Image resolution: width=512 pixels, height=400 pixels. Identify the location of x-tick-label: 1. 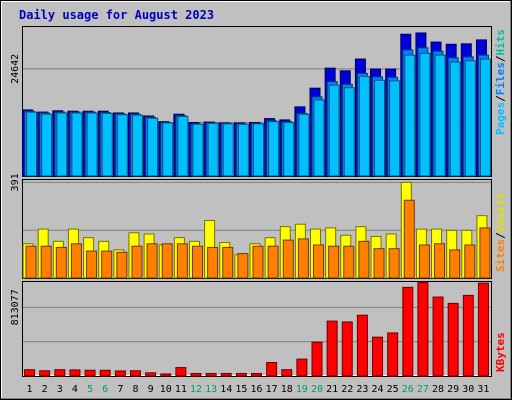
(30, 389).